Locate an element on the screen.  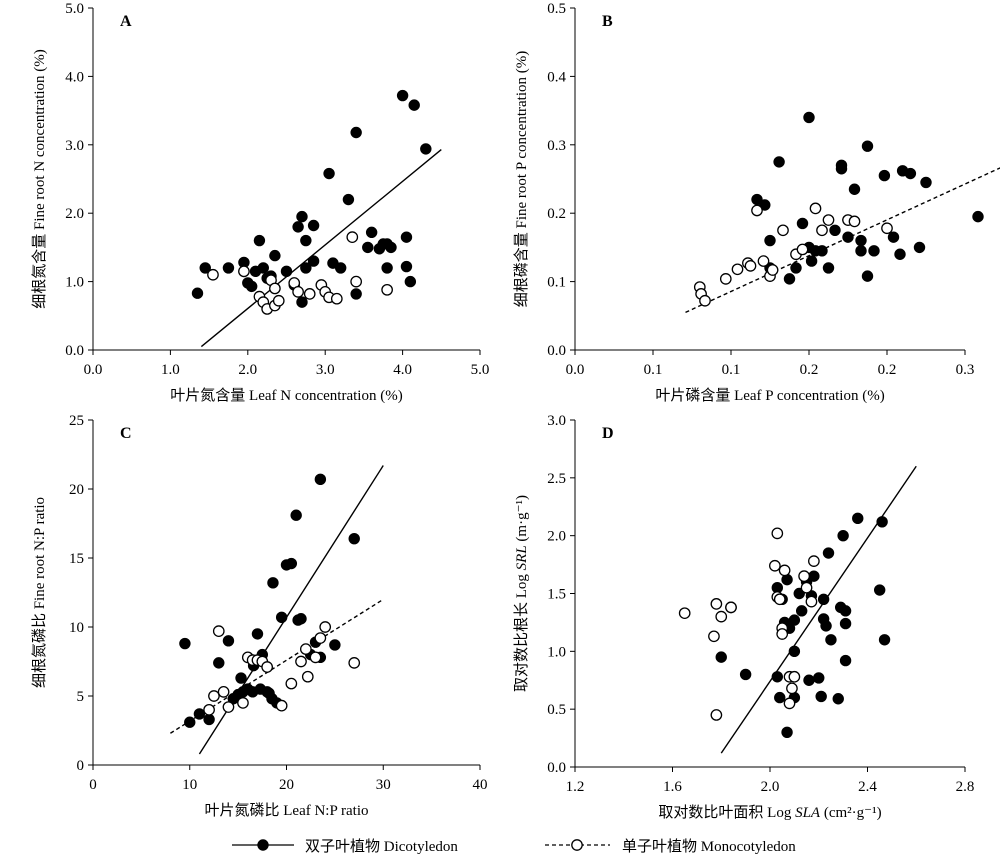
y-axis-label: 细根磷含量 Fine root P concentration (%) is located at coordinates (521, 179).